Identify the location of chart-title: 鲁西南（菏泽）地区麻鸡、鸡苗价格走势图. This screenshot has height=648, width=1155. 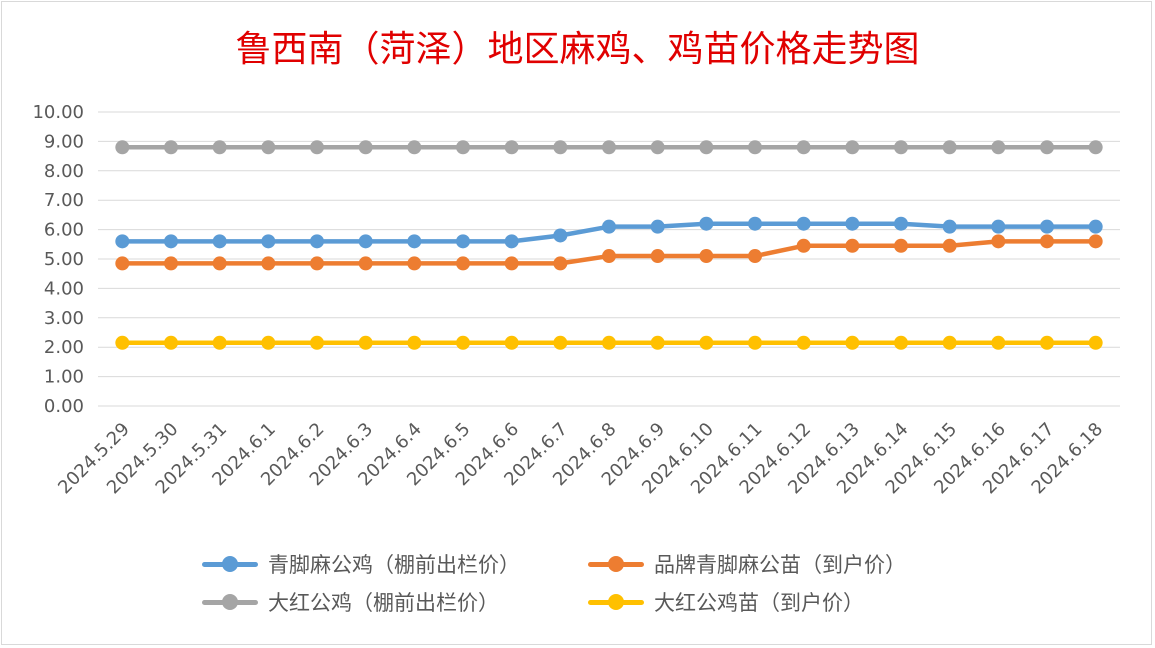
(577, 49).